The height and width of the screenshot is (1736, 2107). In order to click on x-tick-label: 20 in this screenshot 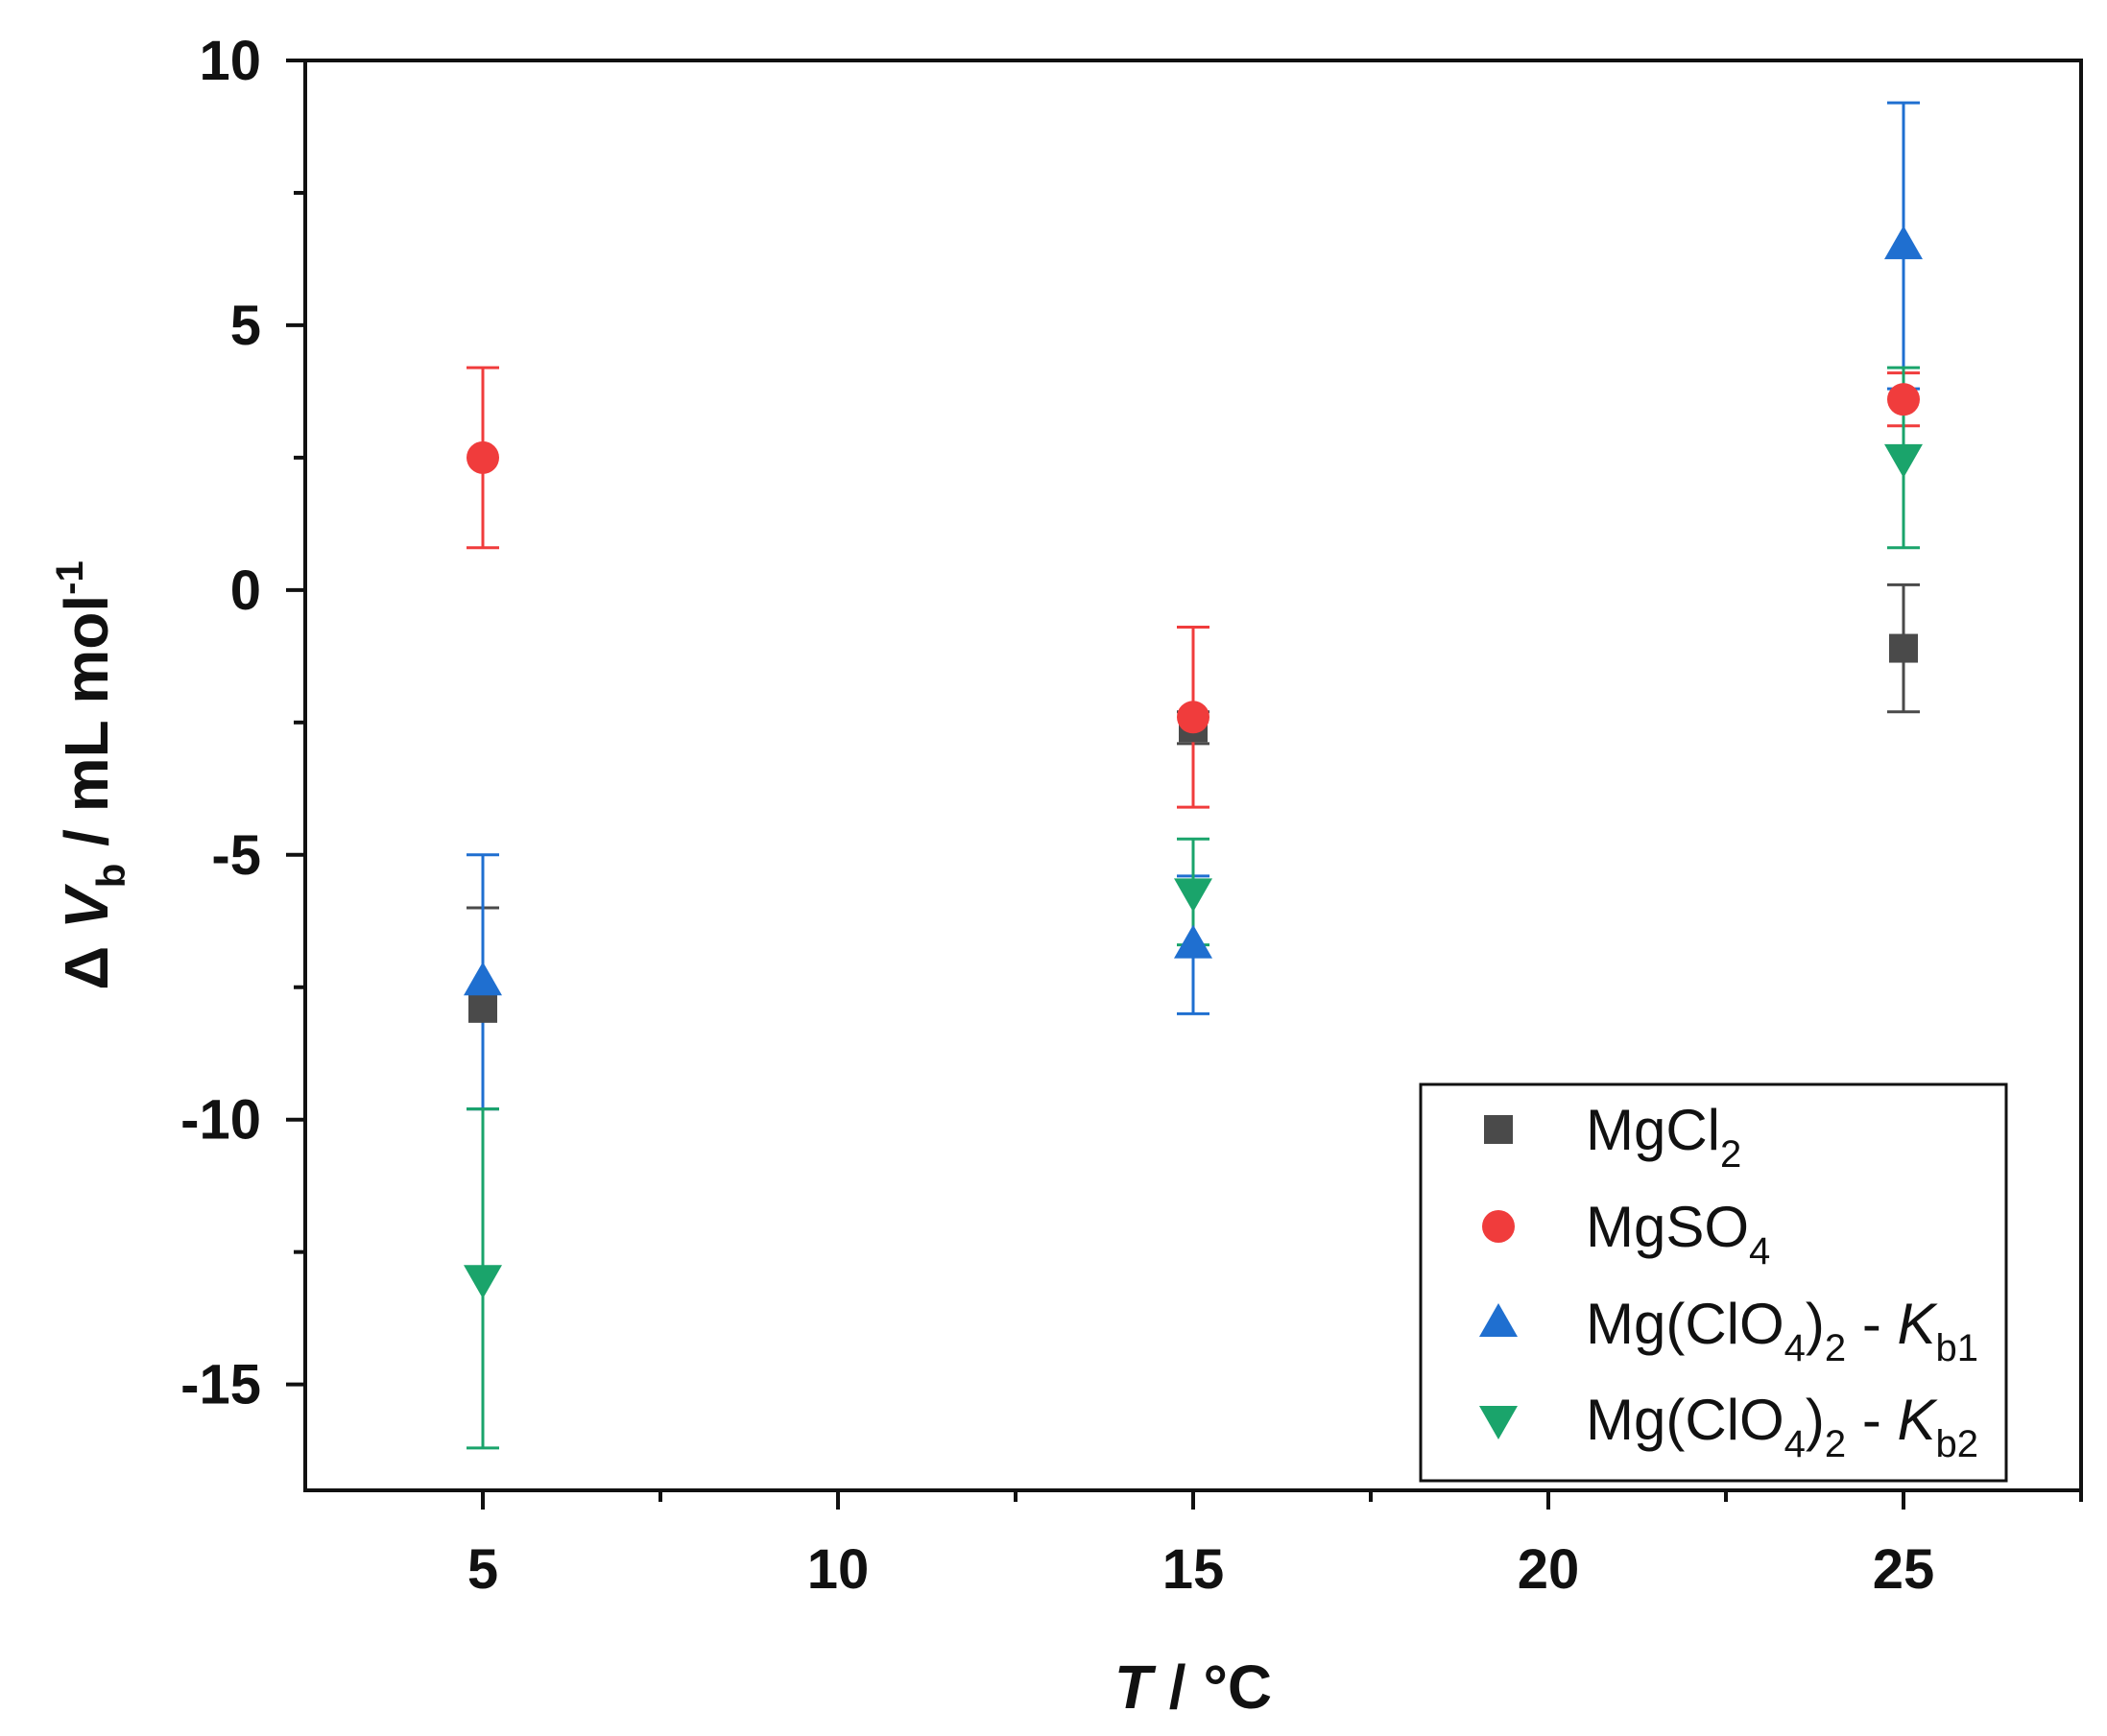, I will do `click(1549, 1569)`.